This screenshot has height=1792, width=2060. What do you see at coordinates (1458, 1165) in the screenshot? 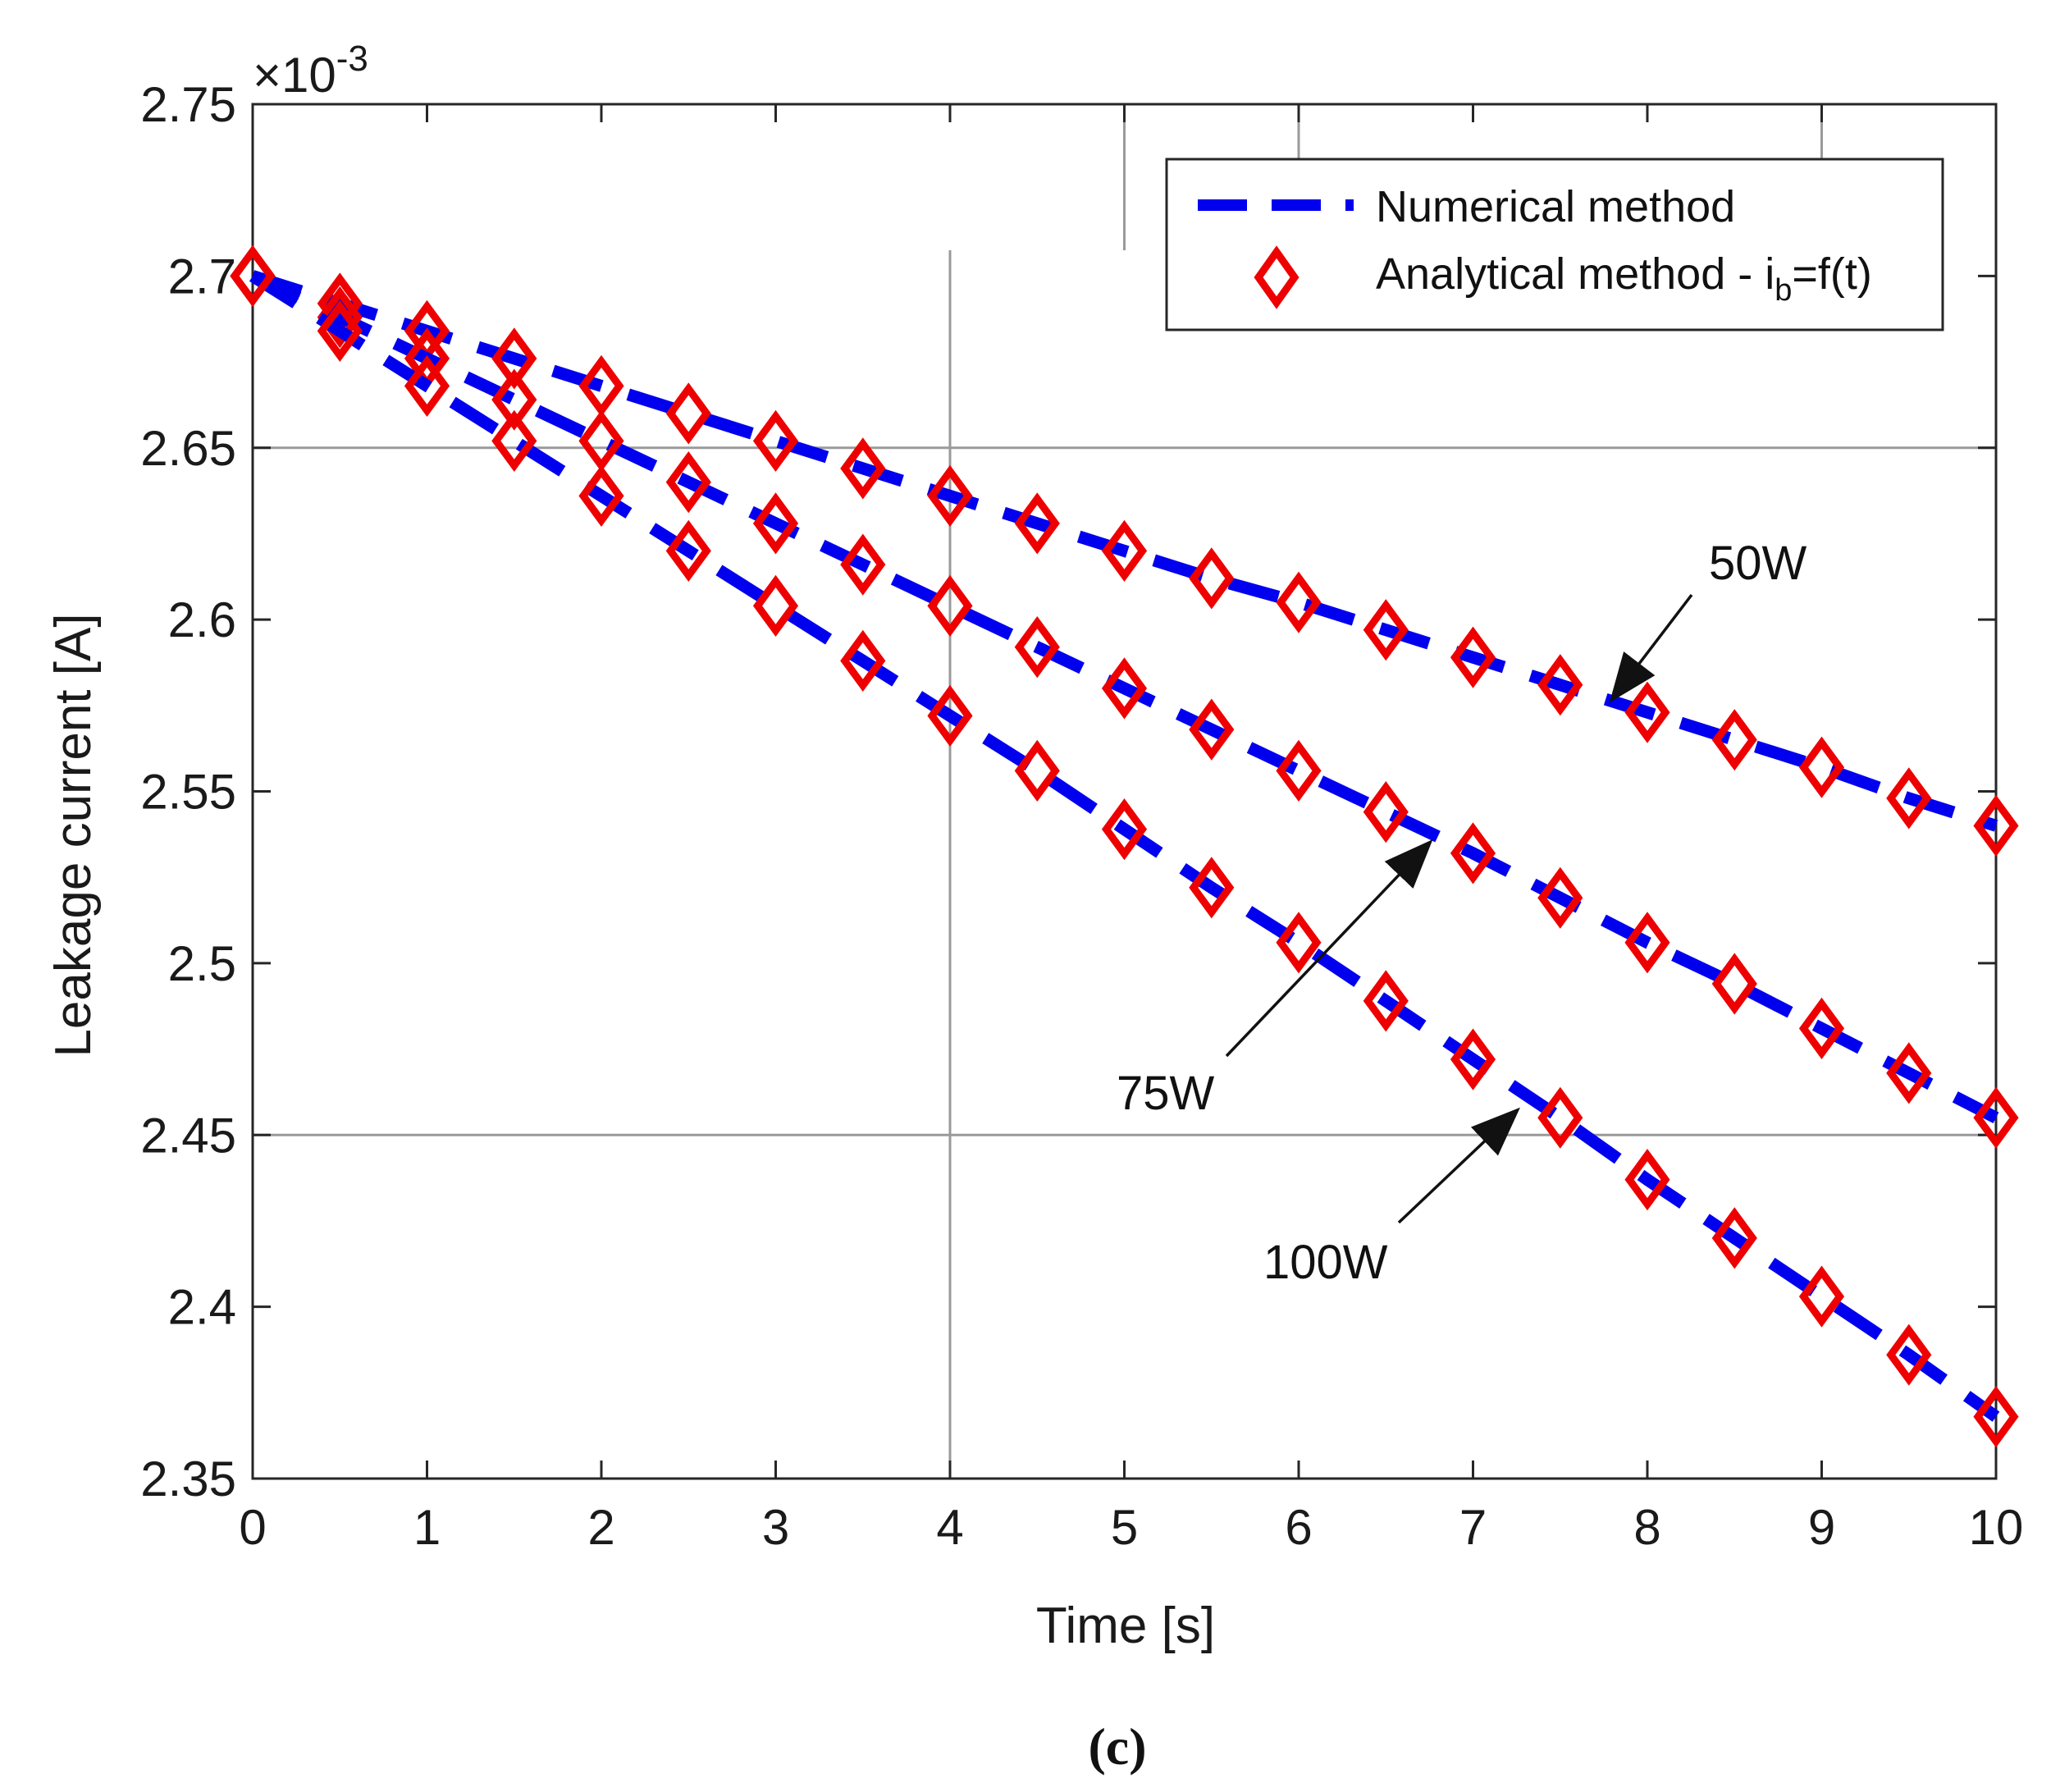
I see `annotation-arrow-100W` at bounding box center [1458, 1165].